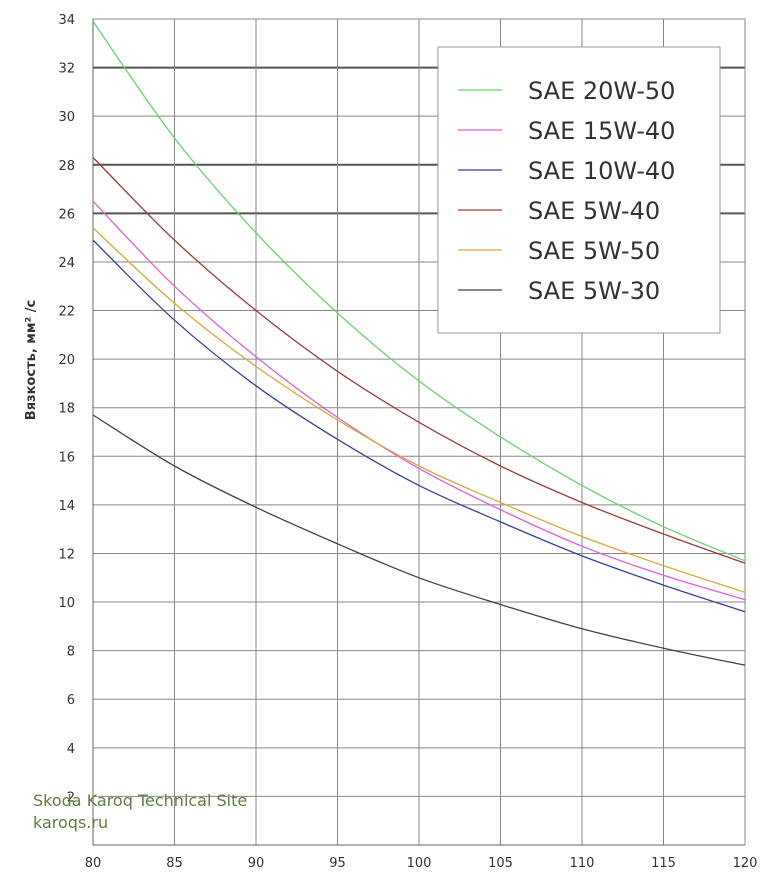  I want to click on y-tick-label: 30, so click(66, 117).